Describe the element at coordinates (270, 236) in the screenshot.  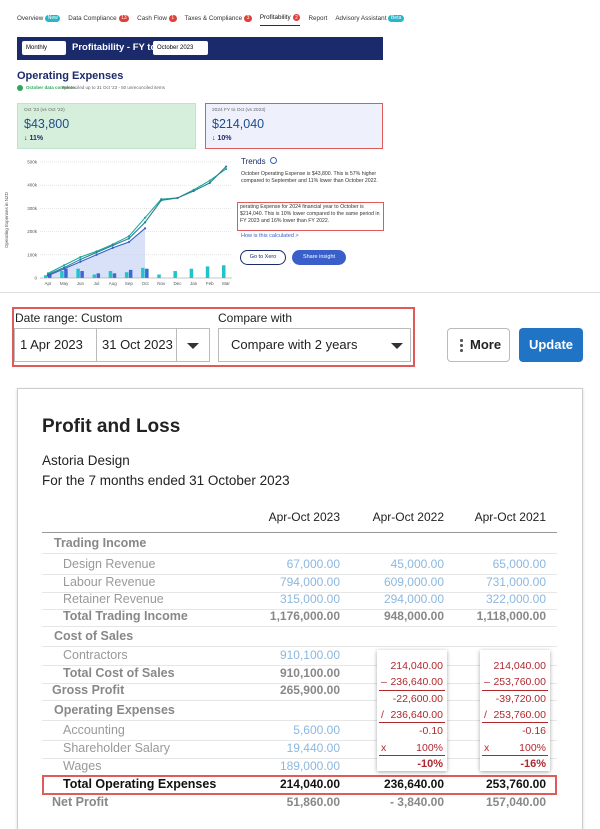
I see `calc-link: How is this calculated >` at that location.